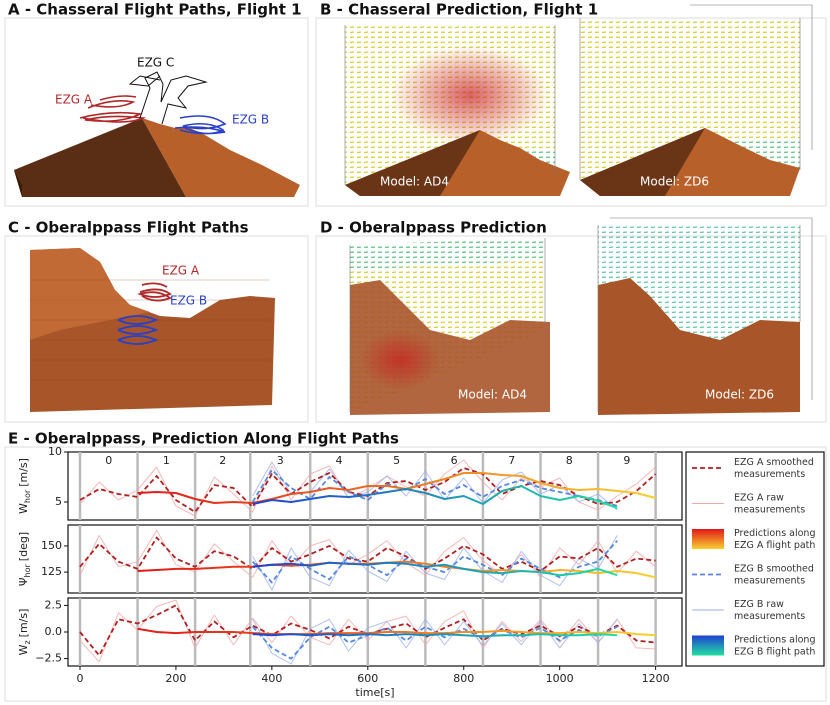 This screenshot has width=830, height=705. What do you see at coordinates (755, 559) in the screenshot?
I see `legend-frame` at bounding box center [755, 559].